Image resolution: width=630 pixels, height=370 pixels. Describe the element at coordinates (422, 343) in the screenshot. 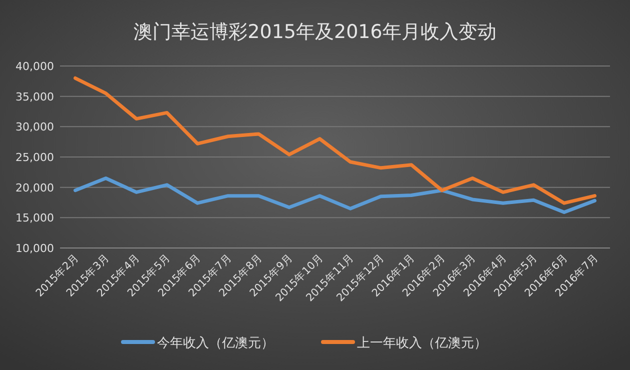

I see `legend-label: 上一年收入（亿澳元）` at that location.